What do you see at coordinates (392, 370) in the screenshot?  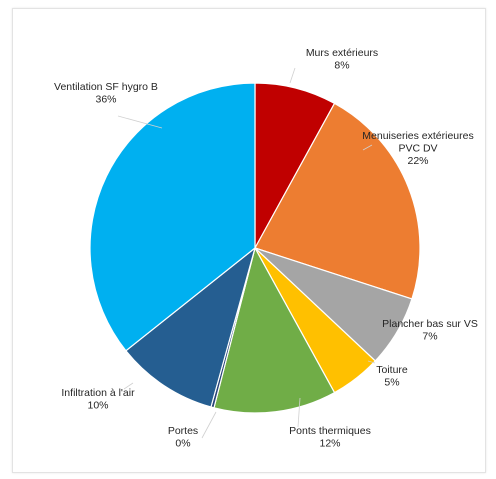 I see `slice-name-line-3-0: Toiture` at bounding box center [392, 370].